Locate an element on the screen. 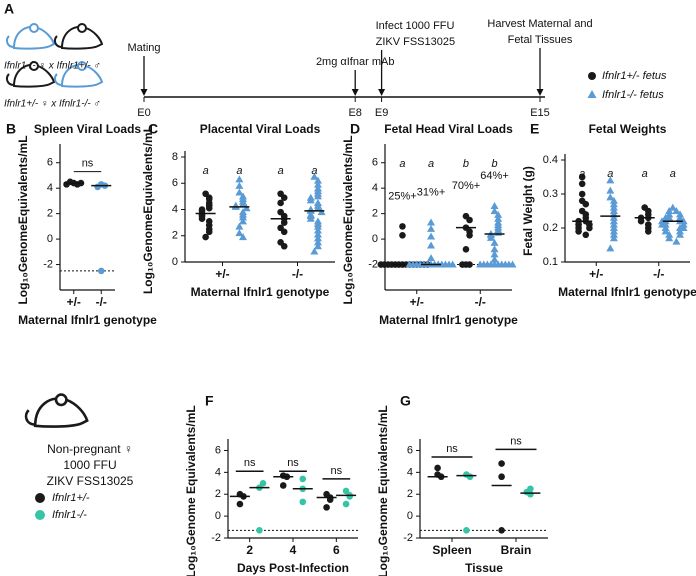 The width and height of the screenshot is (696, 576). y-tick-label: 0.3 is located at coordinates (550, 194).